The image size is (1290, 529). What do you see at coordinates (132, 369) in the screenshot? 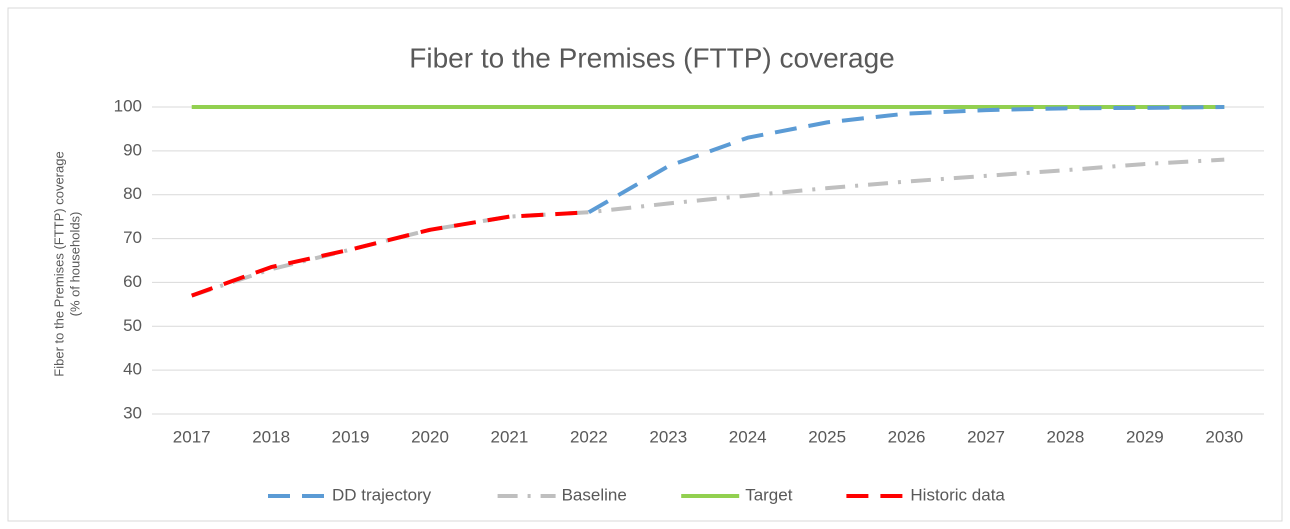
I see `y-tick-label: 40` at bounding box center [132, 369].